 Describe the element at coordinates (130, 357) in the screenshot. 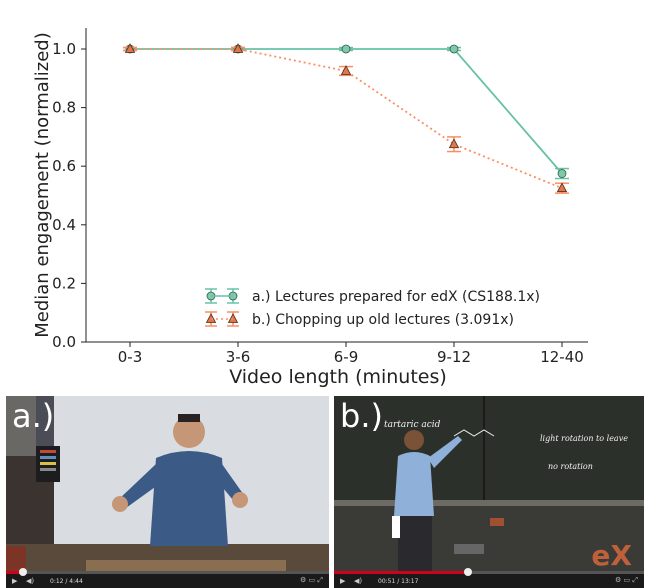

I see `x-tick-label: 0-3` at that location.